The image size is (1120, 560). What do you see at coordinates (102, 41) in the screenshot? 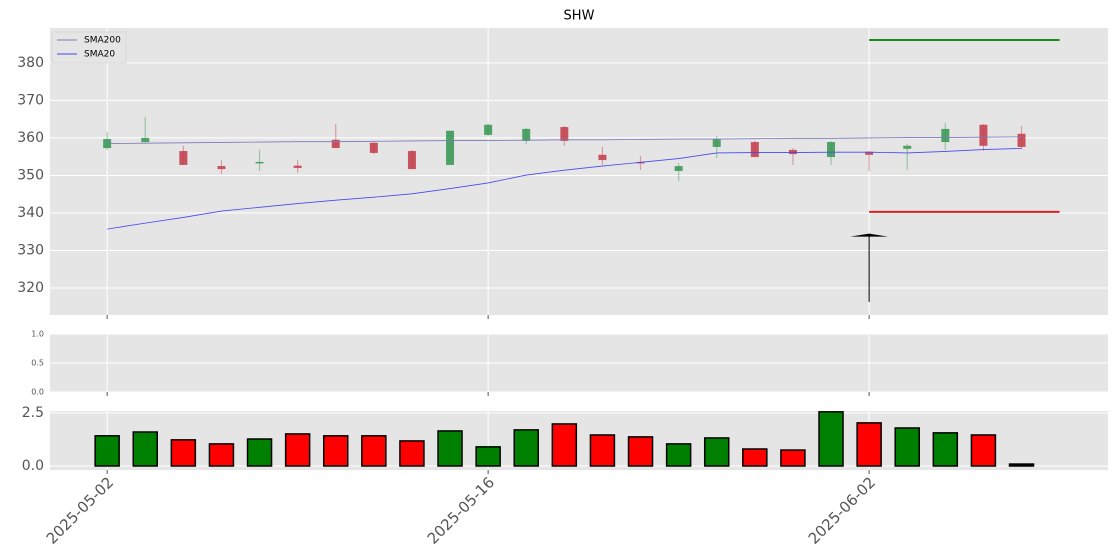
I see `legend-label: SMA200` at bounding box center [102, 41].